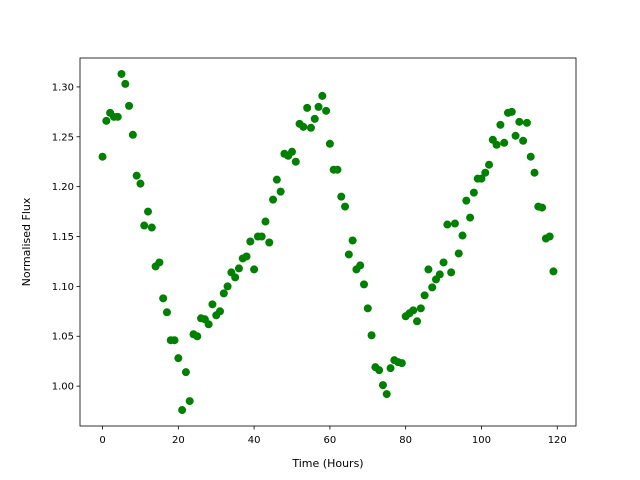 The height and width of the screenshot is (480, 640). I want to click on y-axis-label: Normalised Flux, so click(26, 241).